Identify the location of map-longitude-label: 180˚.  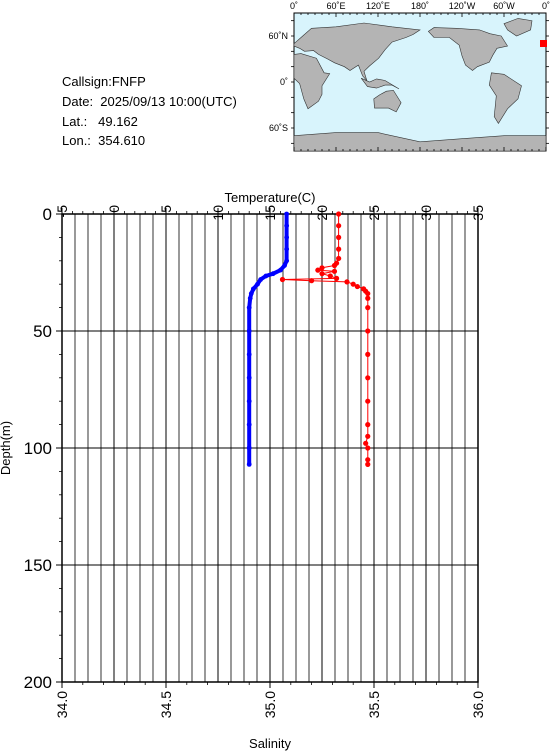
(420, 6).